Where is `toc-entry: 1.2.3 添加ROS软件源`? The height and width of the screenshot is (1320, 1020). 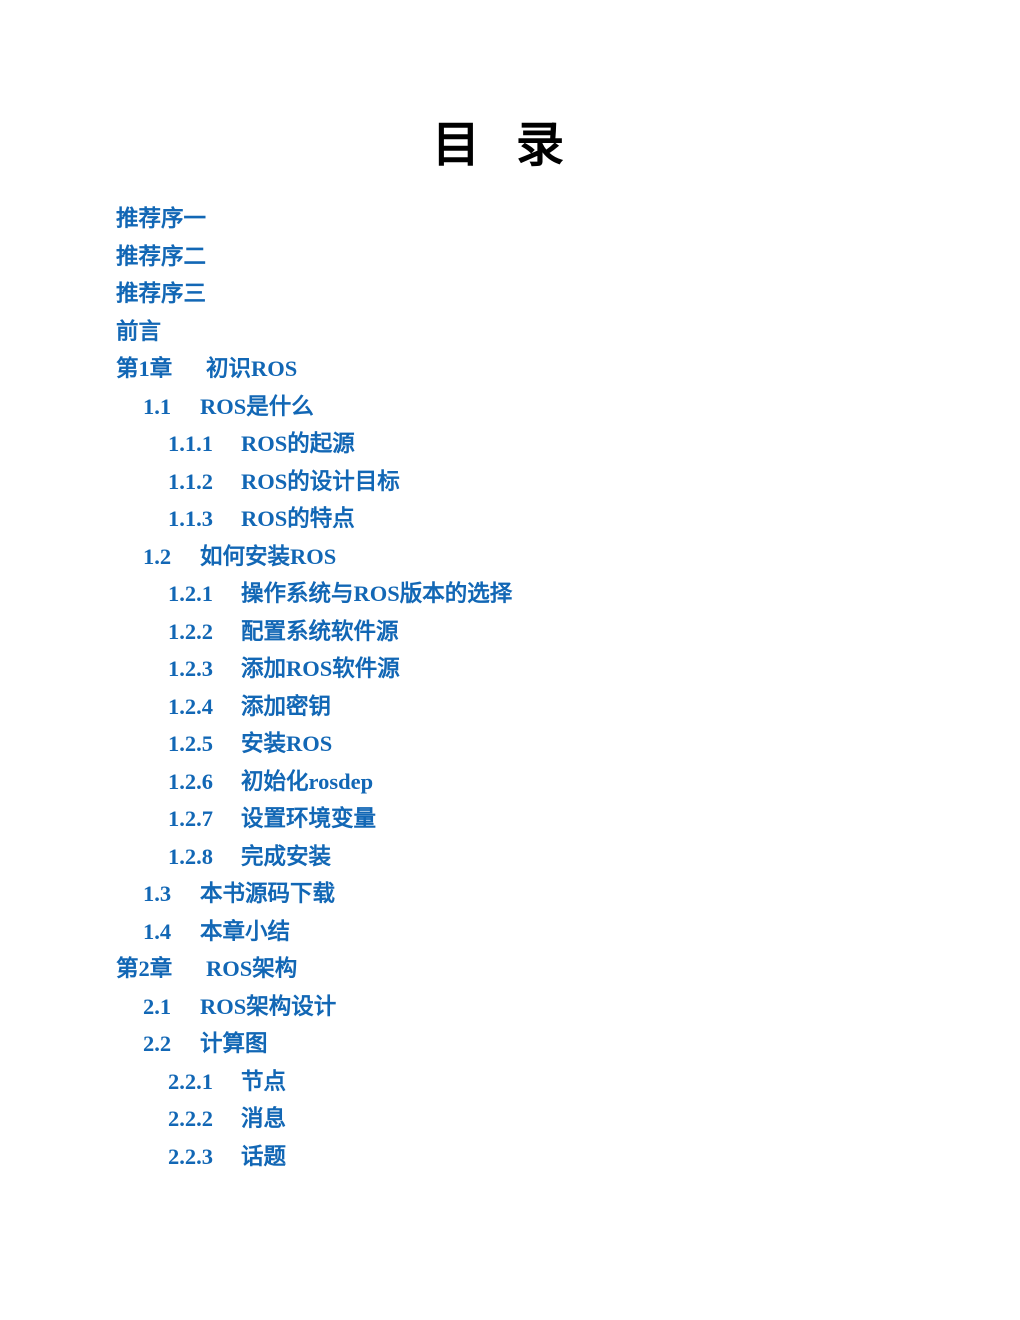
toc-entry: 1.2.3 添加ROS软件源 is located at coordinates (538, 669).